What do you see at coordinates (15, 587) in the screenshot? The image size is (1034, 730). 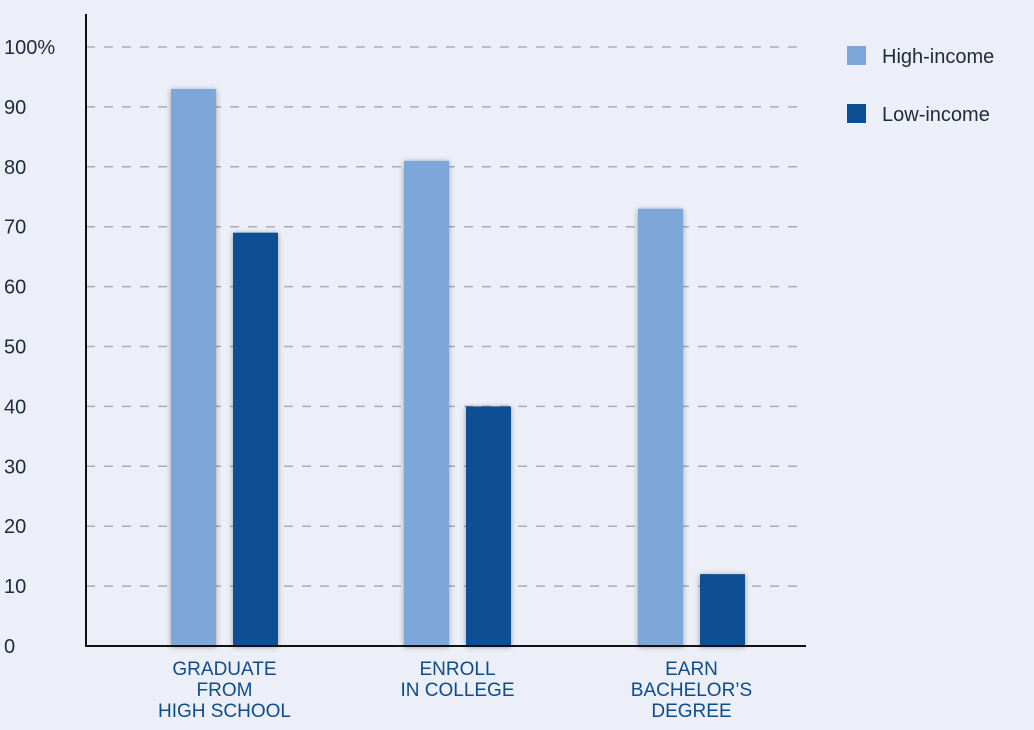 I see `y-tick-label: 10` at bounding box center [15, 587].